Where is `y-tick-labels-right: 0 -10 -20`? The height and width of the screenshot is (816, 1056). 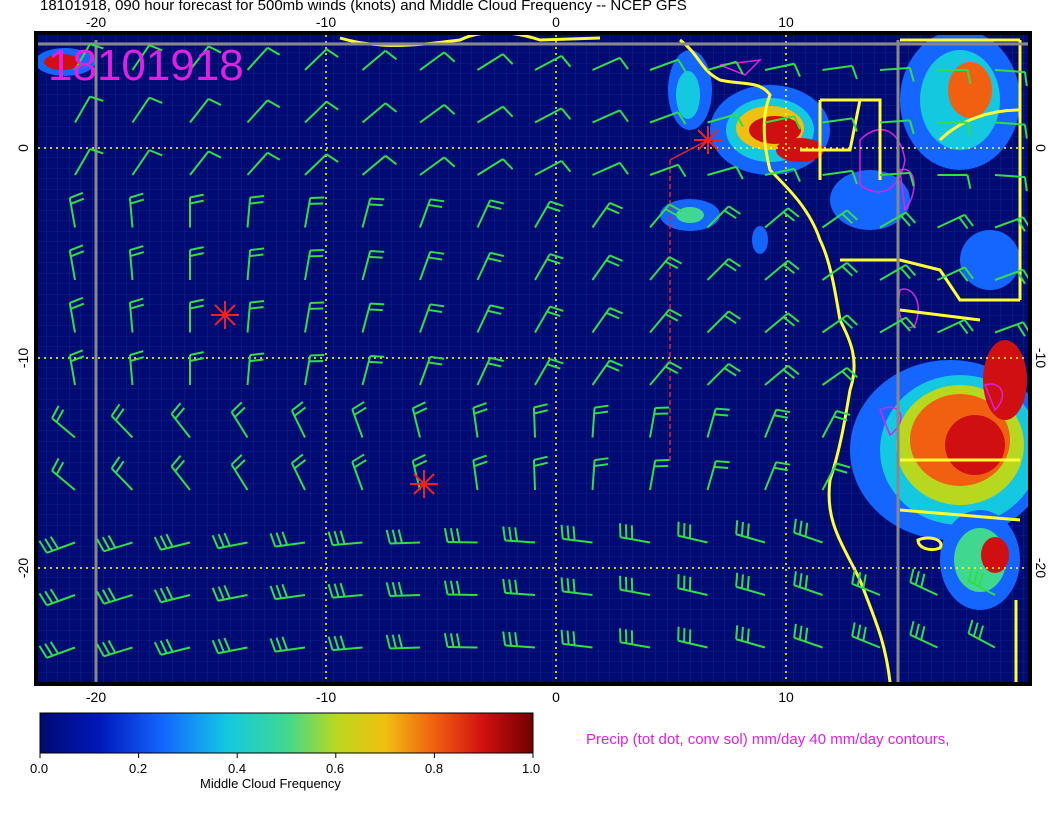
y-tick-labels-right: 0 -10 -20 is located at coordinates (1041, 361).